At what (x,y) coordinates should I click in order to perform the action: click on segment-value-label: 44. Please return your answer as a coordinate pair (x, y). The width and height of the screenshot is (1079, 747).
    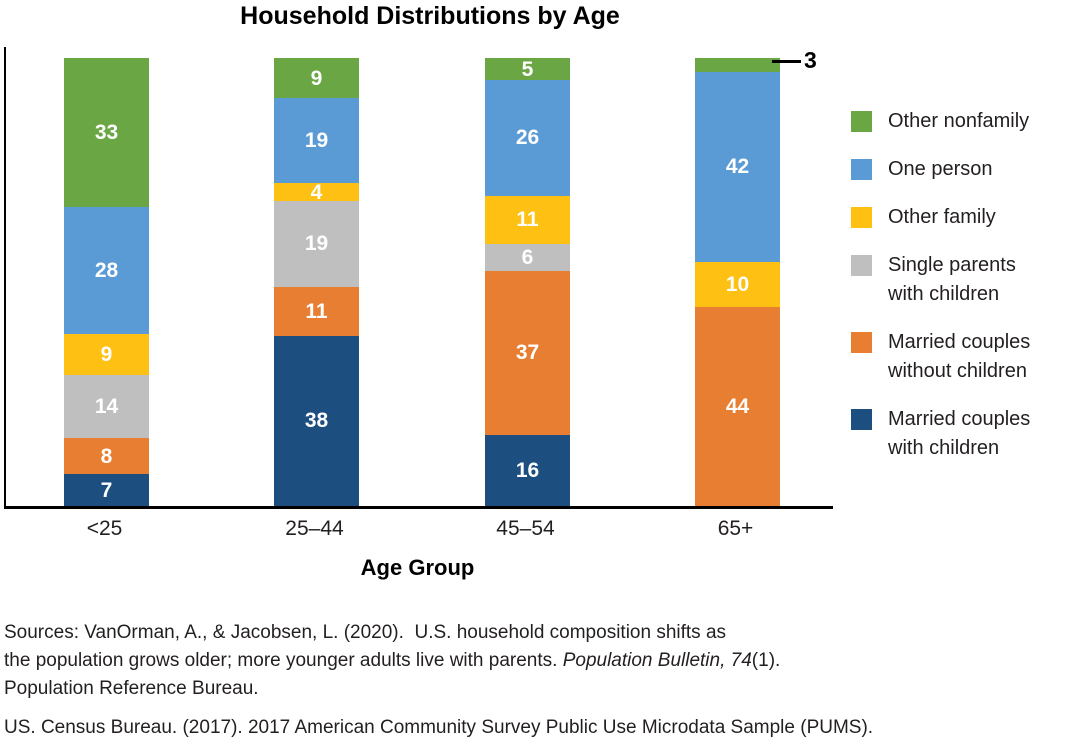
    Looking at the image, I should click on (737, 406).